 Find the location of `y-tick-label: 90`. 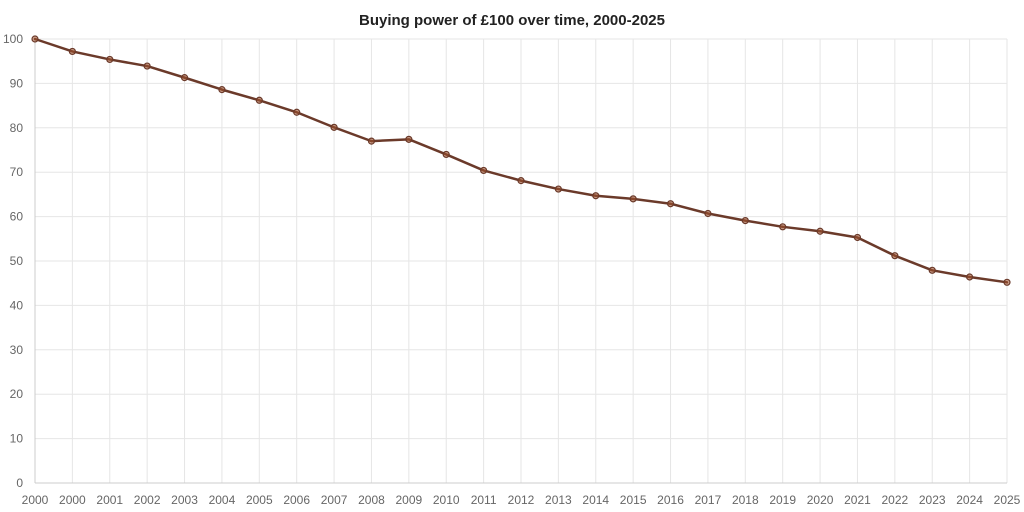

y-tick-label: 90 is located at coordinates (17, 83).